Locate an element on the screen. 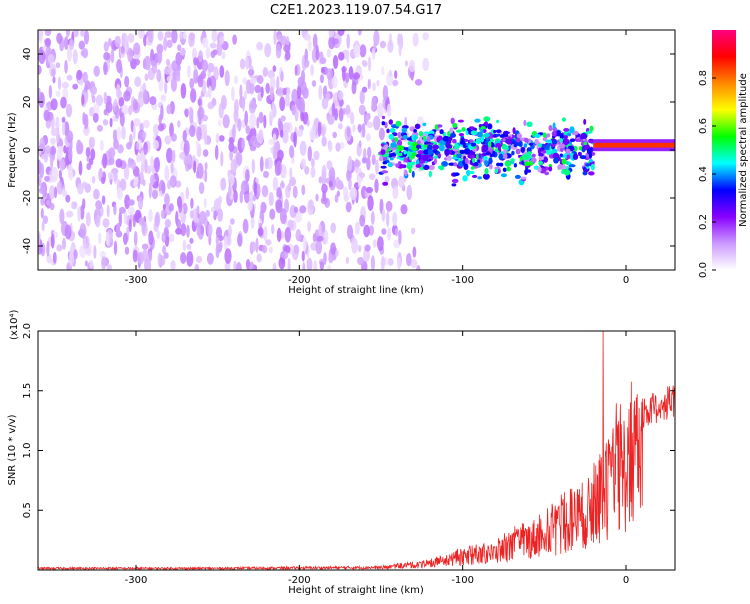 Image resolution: width=750 pixels, height=604 pixels. y-tick-label: -20 is located at coordinates (27, 198).